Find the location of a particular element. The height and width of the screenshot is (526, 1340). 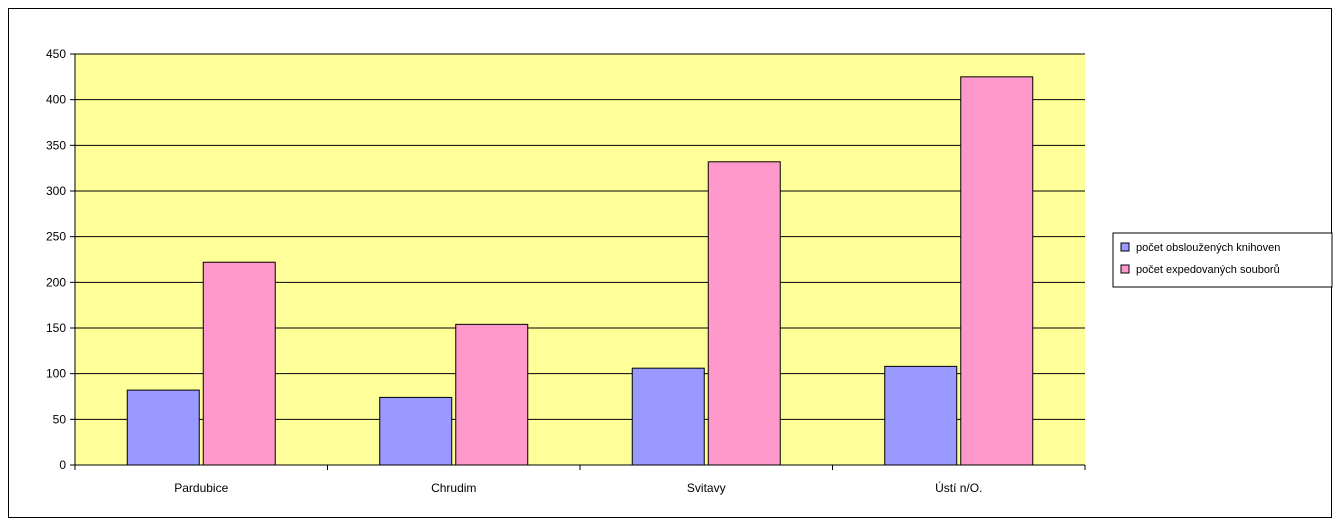

x-tick-label: Svitavy is located at coordinates (706, 488).